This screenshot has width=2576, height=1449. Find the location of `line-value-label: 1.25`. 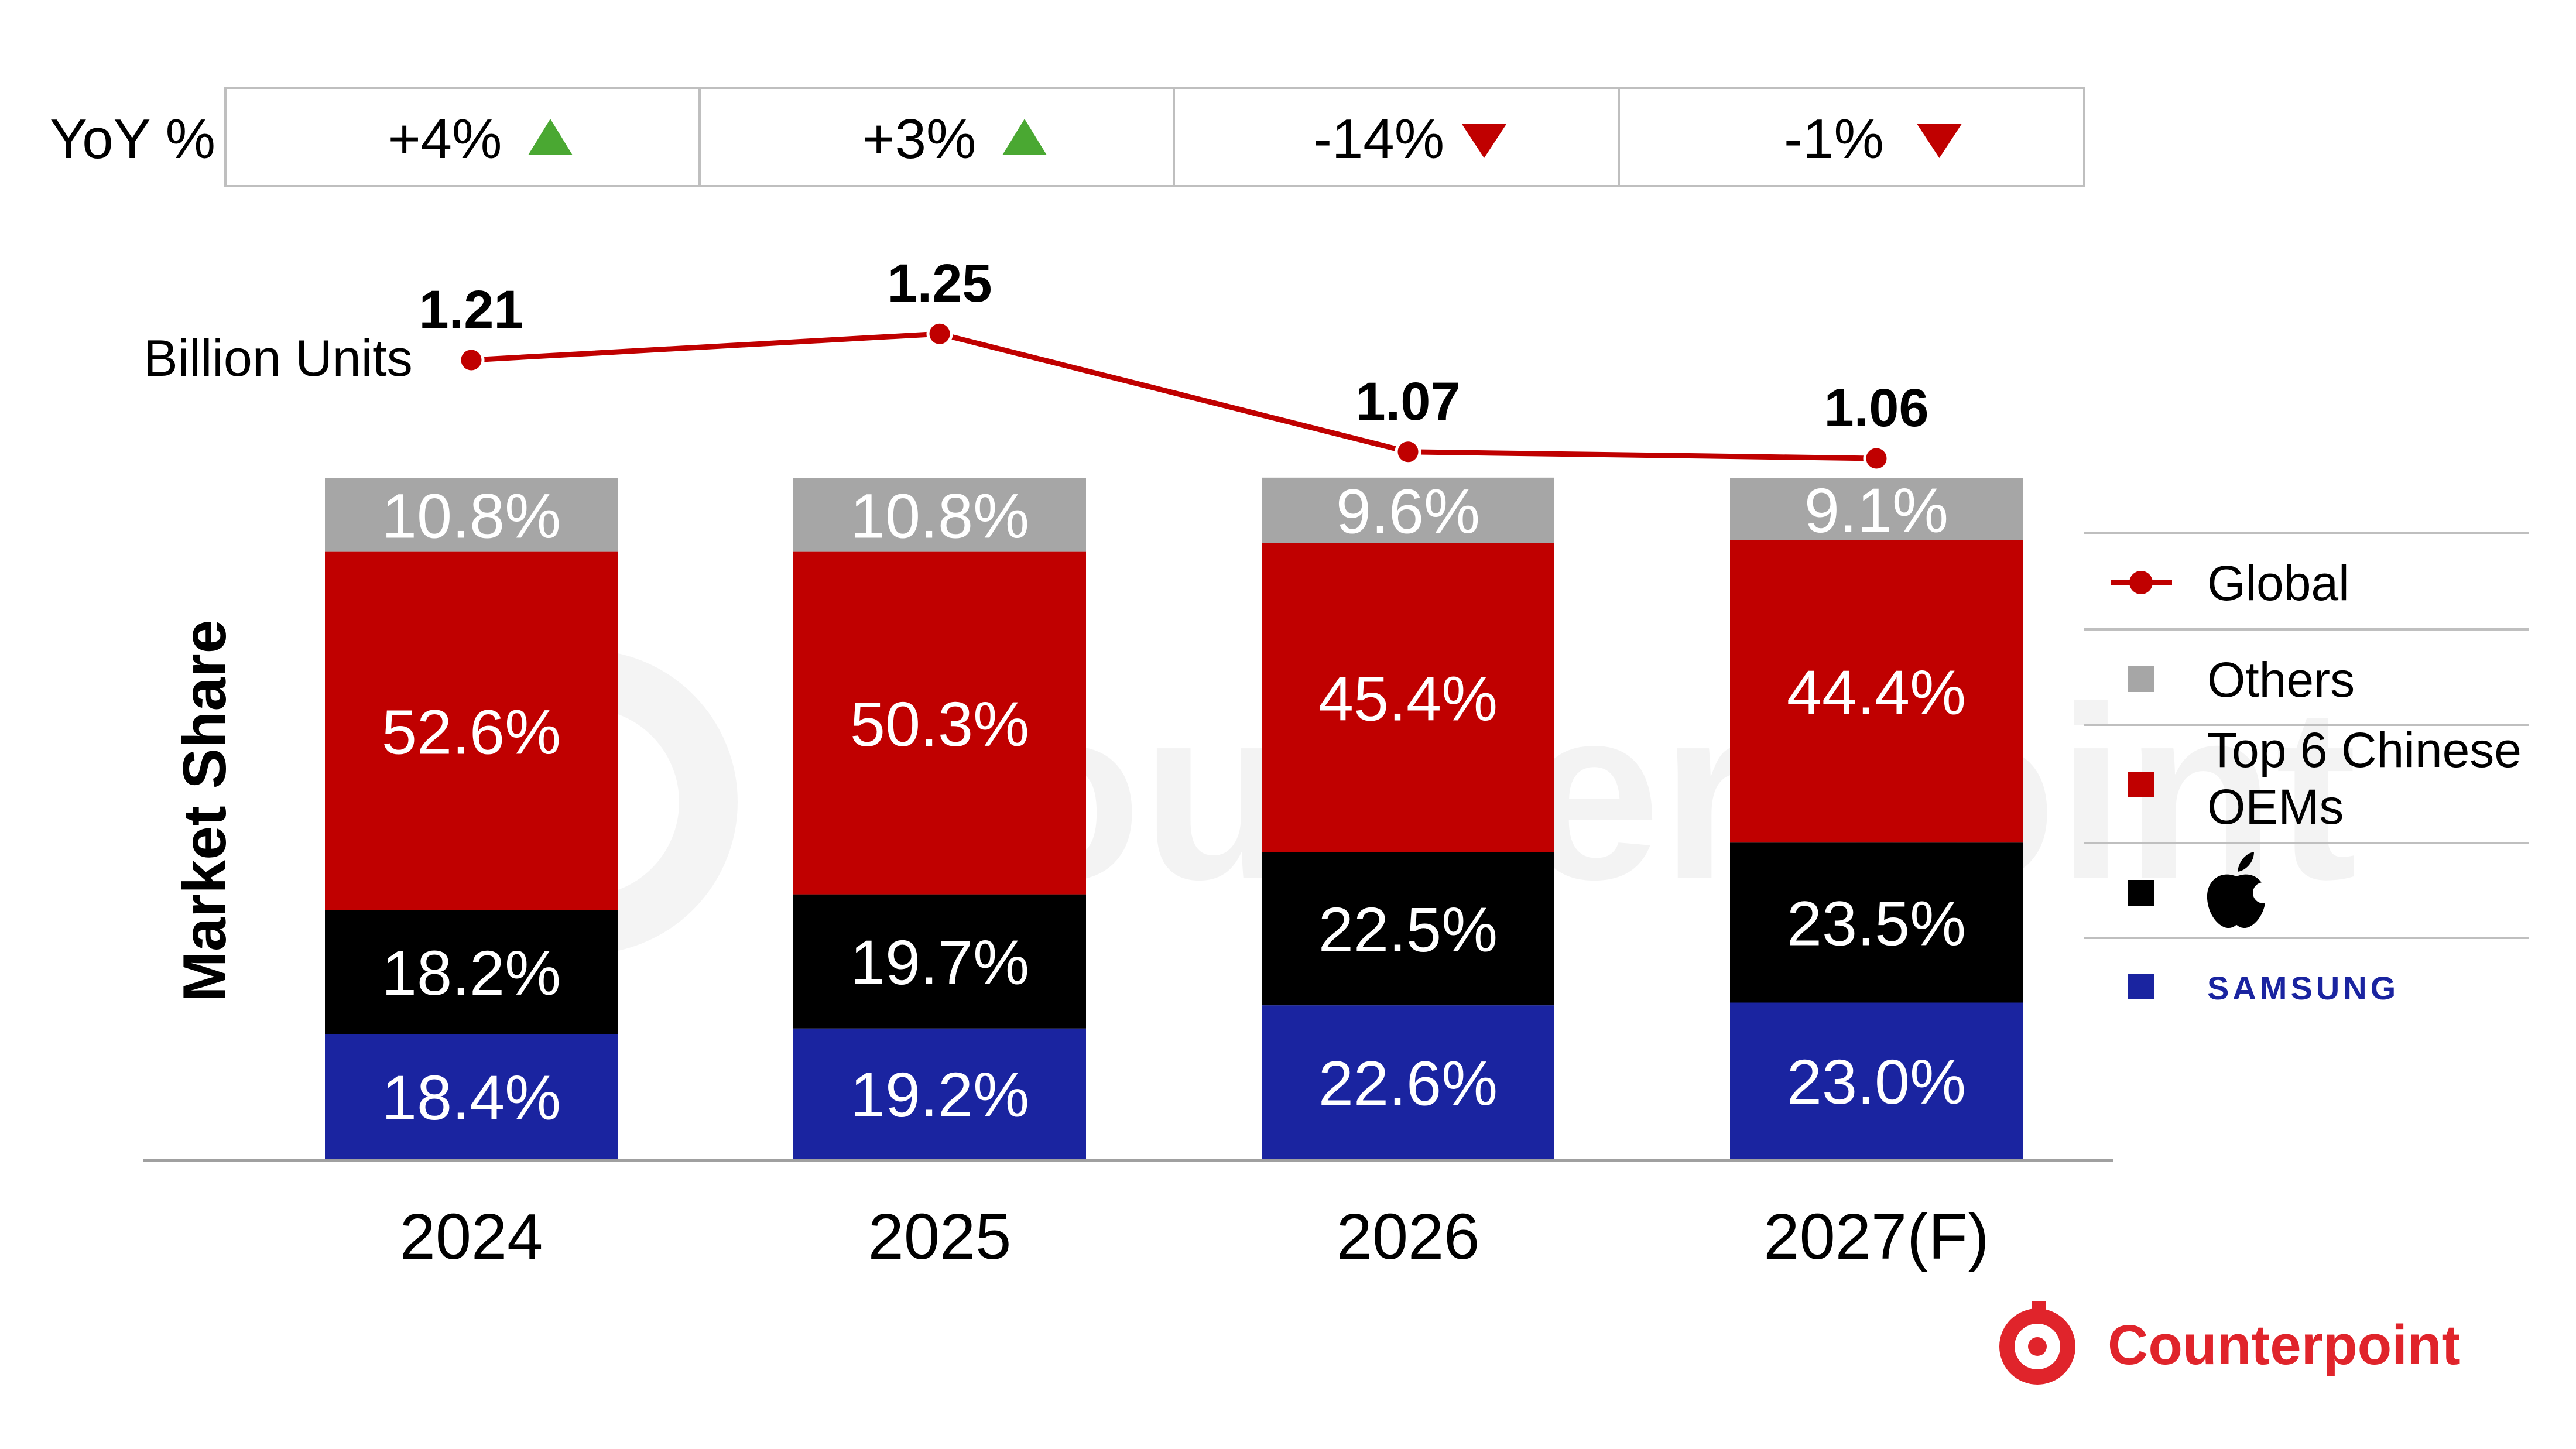

line-value-label: 1.25 is located at coordinates (939, 283).